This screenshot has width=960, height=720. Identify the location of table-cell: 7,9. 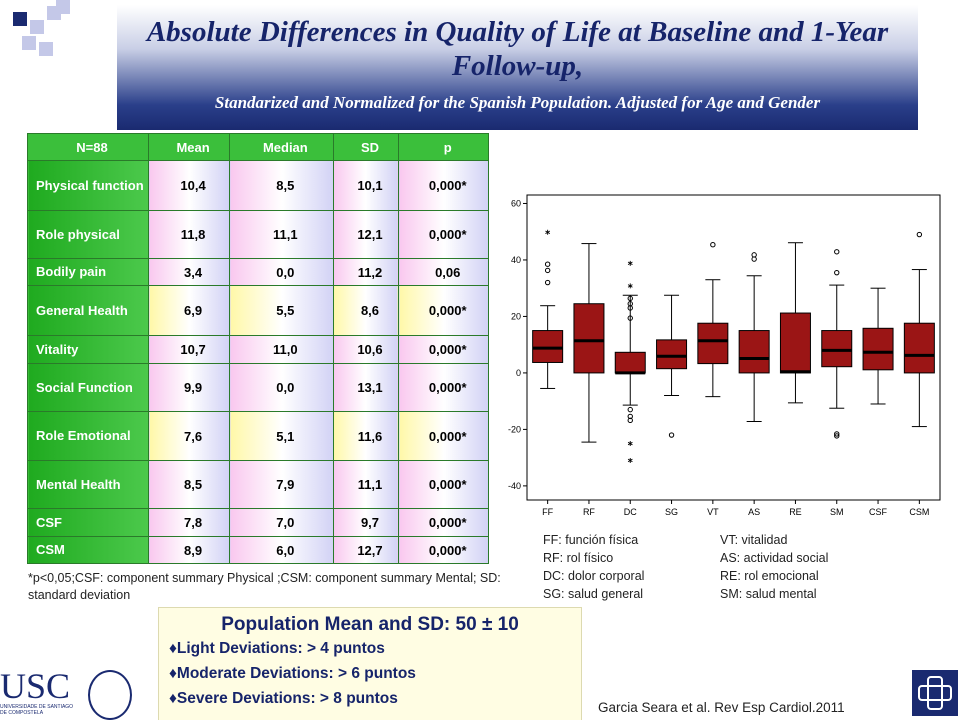
(281, 484).